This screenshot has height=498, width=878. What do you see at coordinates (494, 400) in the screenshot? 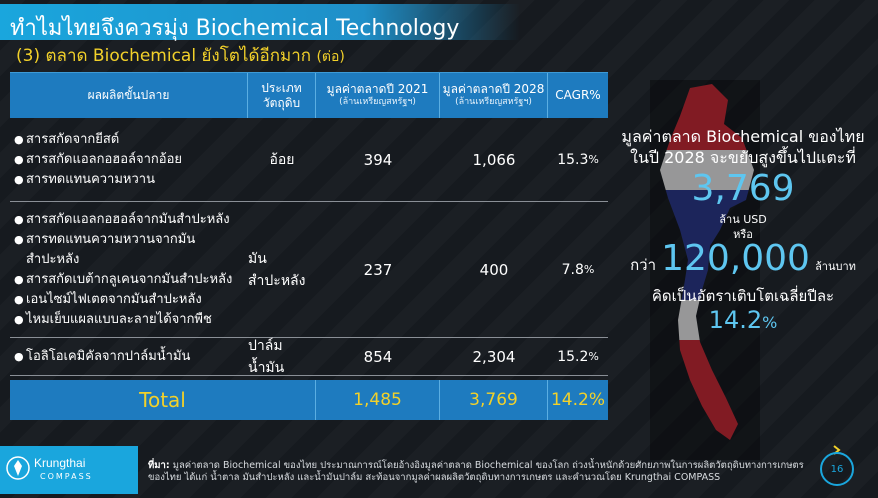
I see `total-value-2028: 3,769` at bounding box center [494, 400].